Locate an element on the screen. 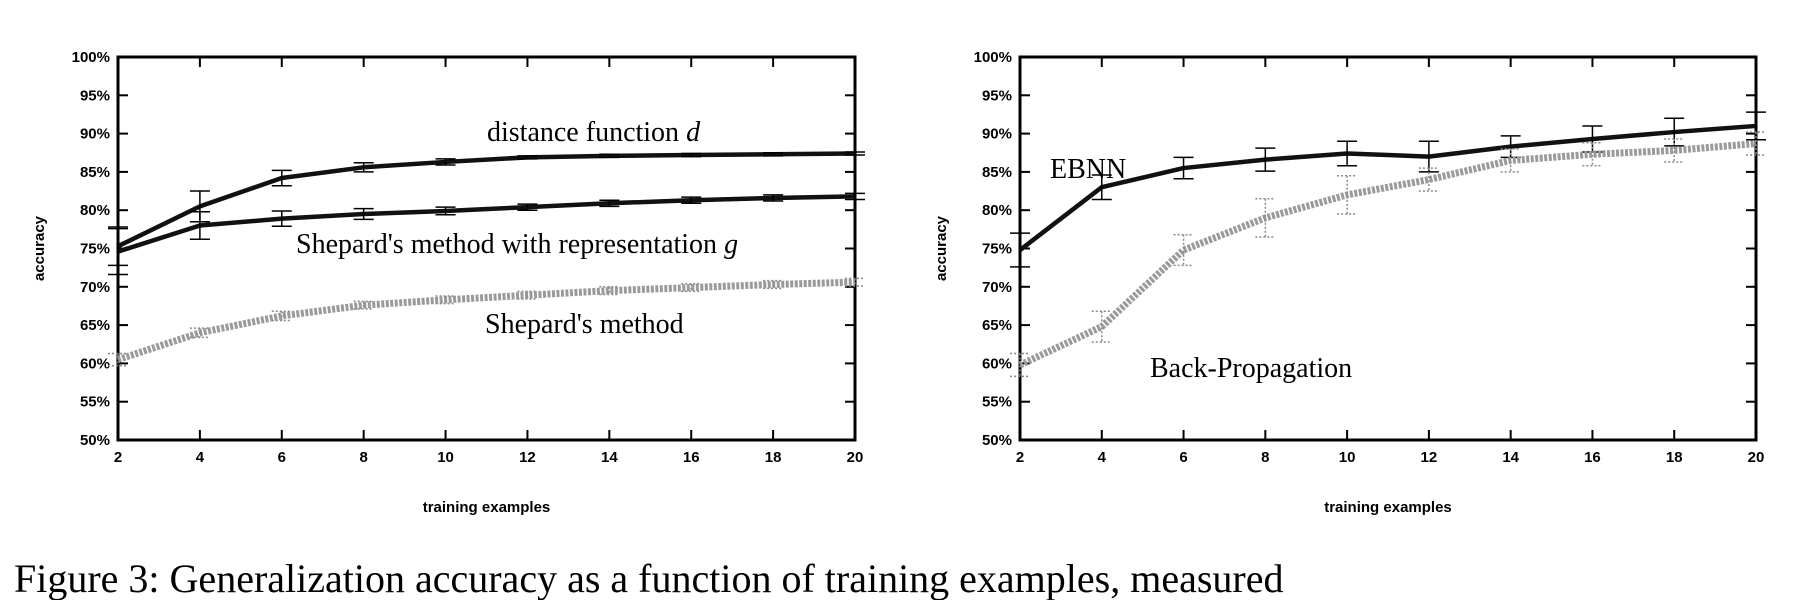 This screenshot has height=600, width=1804. x-tick-label: 8 is located at coordinates (363, 457).